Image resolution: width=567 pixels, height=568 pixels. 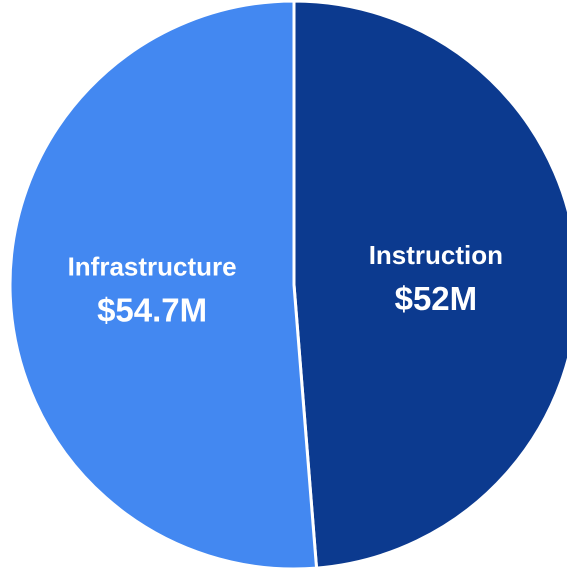 What do you see at coordinates (436, 255) in the screenshot?
I see `slice-name: Instruction` at bounding box center [436, 255].